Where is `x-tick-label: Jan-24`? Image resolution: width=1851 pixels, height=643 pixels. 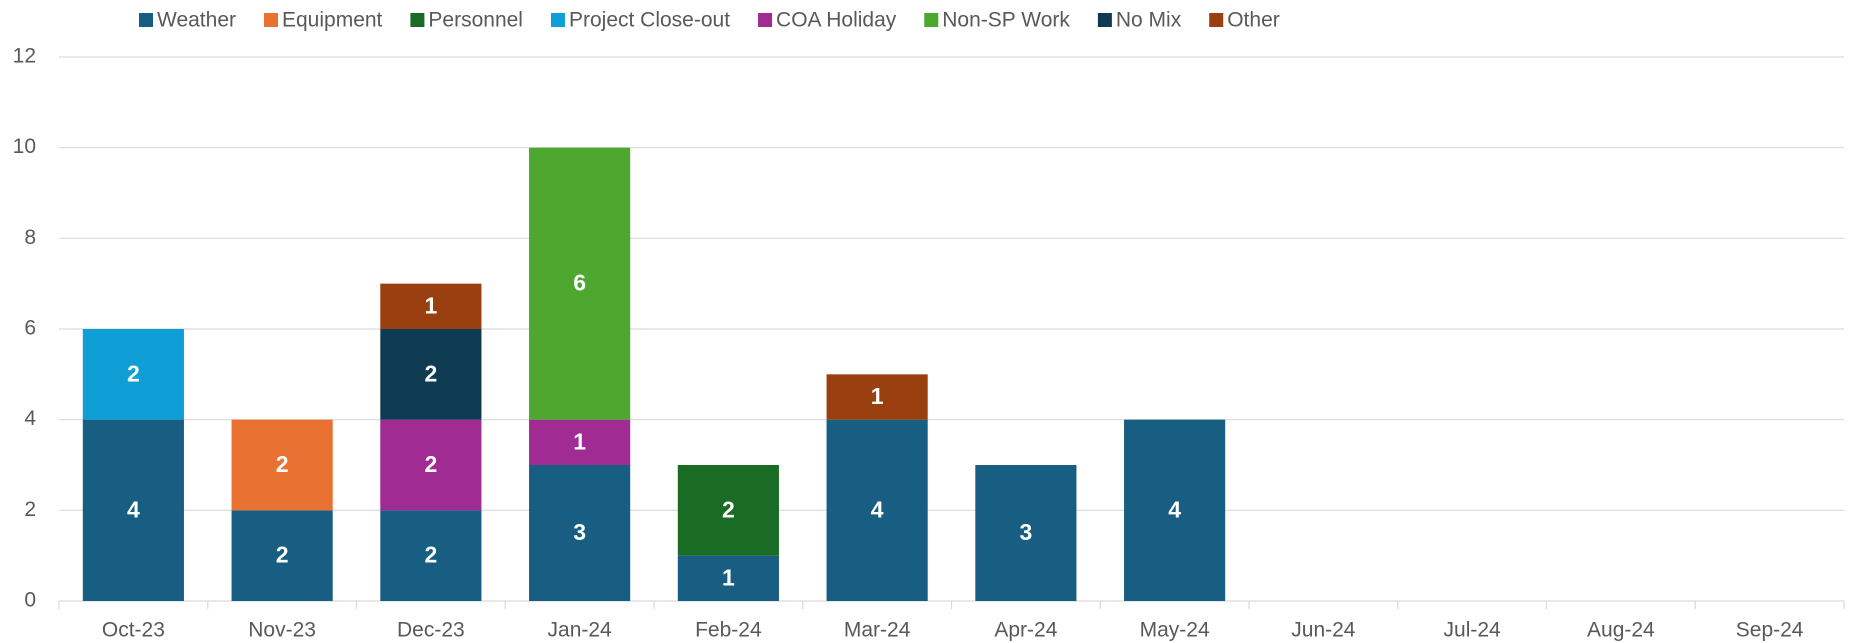
x-tick-label: Jan-24 is located at coordinates (580, 630).